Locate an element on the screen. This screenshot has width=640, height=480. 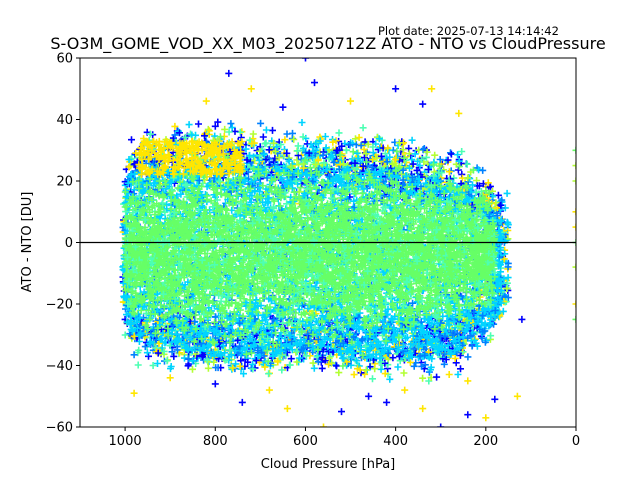
plot-date: Plot date: 2025-07-13 14:14:42 is located at coordinates (468, 31).